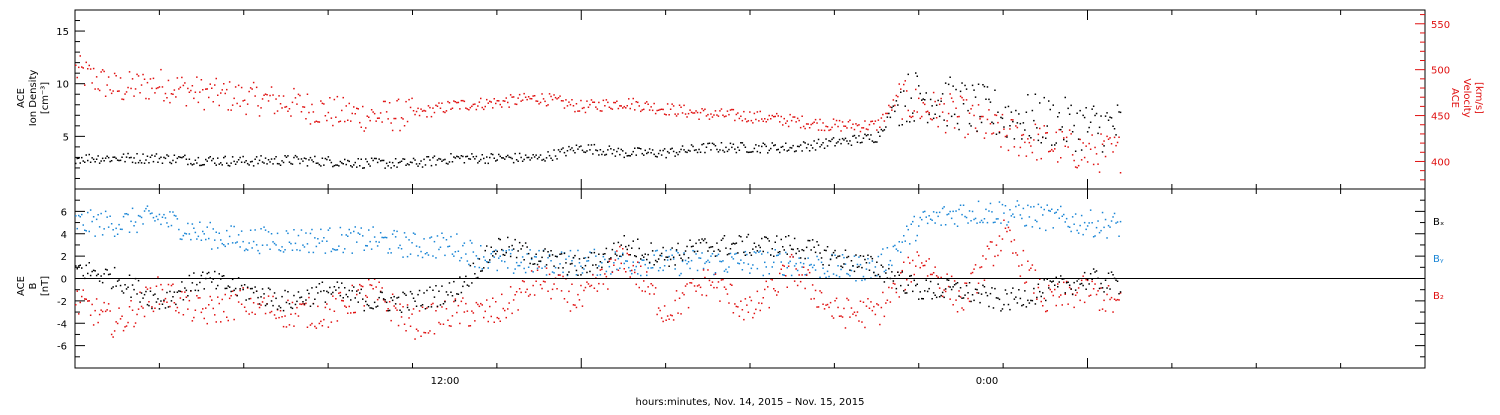 The height and width of the screenshot is (415, 1500). Describe the element at coordinates (33, 285) in the screenshot. I see `b-field-label-line2: B` at that location.